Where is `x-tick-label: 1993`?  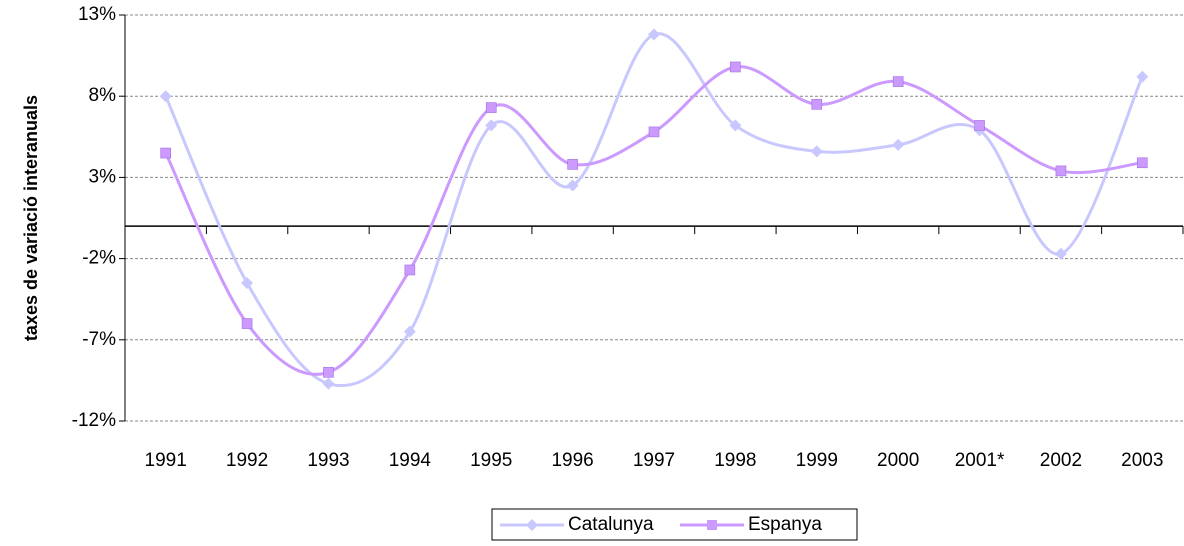 x-tick-label: 1993 is located at coordinates (328, 460).